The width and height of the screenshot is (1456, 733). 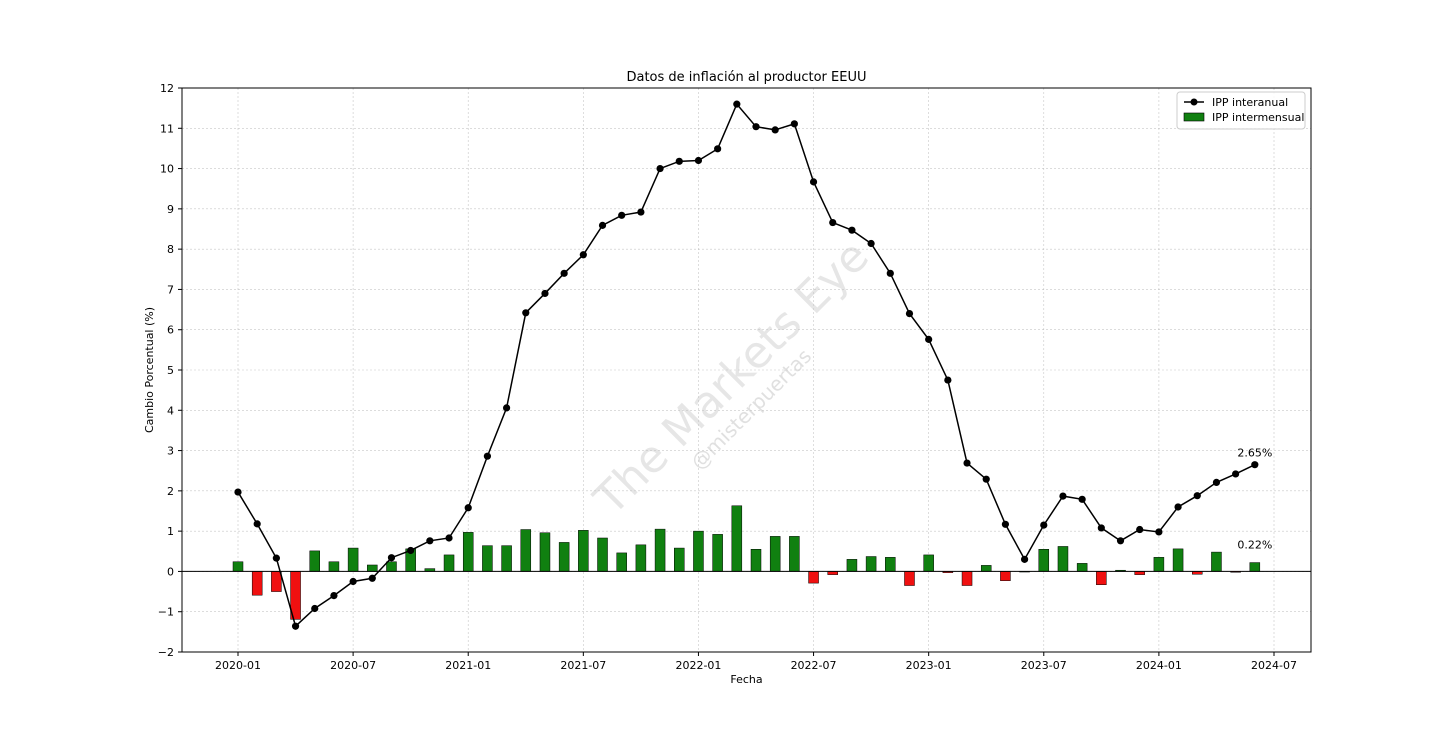 I want to click on x-tick-label: 2023-01, so click(x=929, y=665).